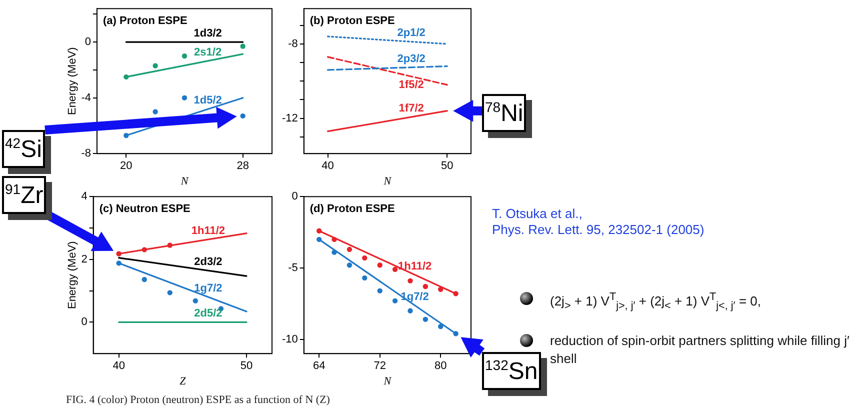 The width and height of the screenshot is (854, 409). What do you see at coordinates (511, 371) in the screenshot?
I see `annotation: $^{132}$Sn` at bounding box center [511, 371].